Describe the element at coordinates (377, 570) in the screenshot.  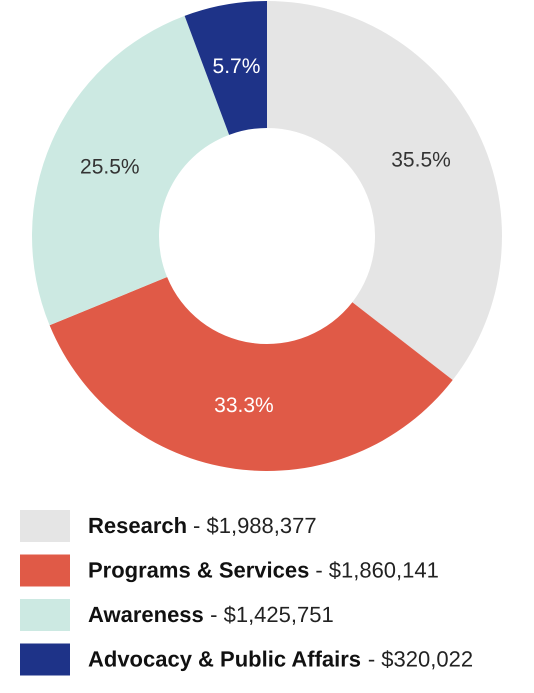
I see `text: - $1,860,141` at that location.